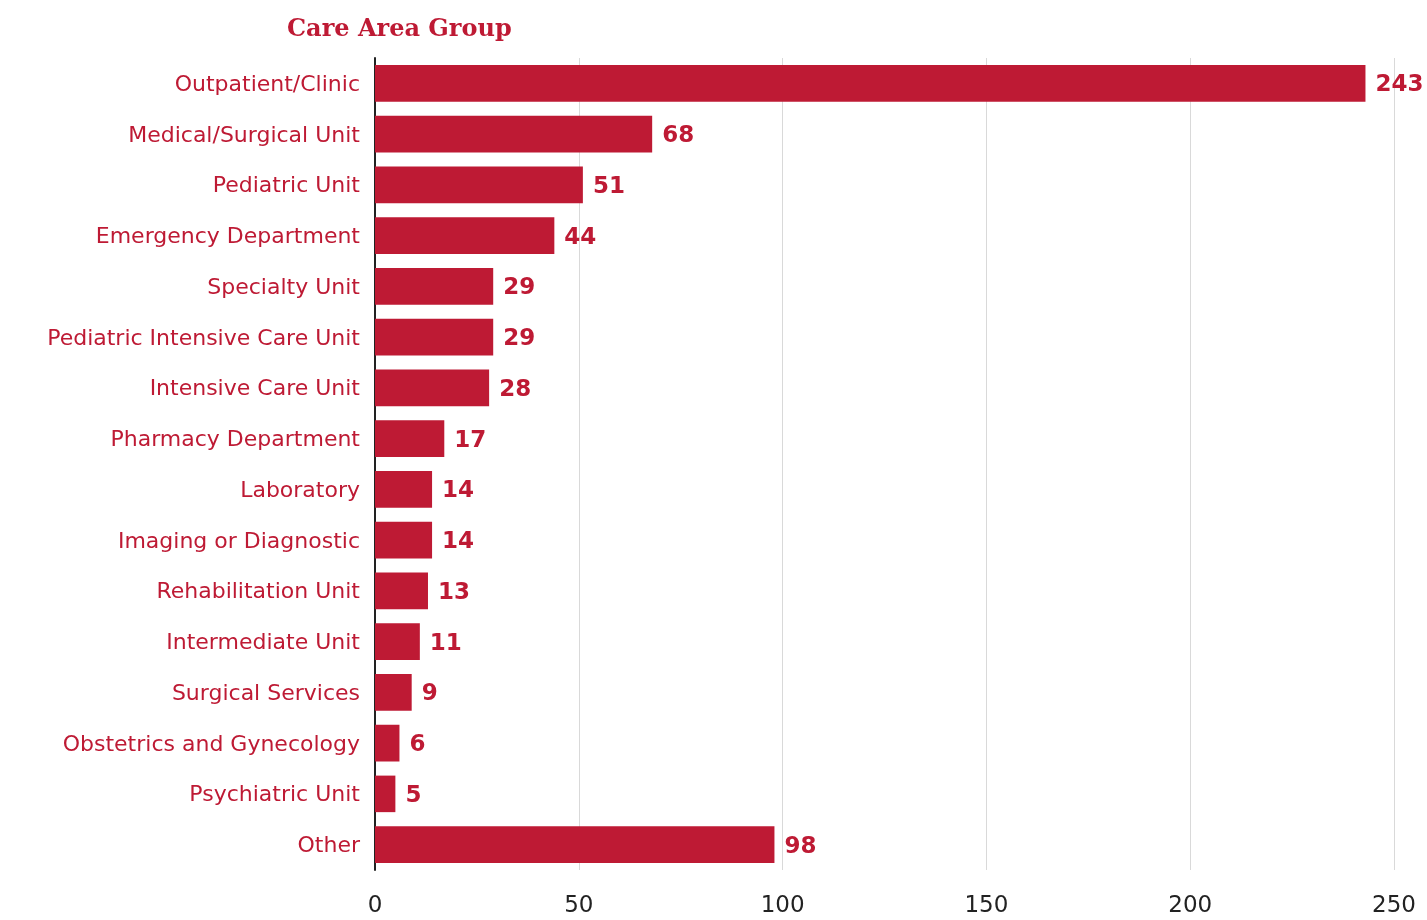 The image size is (1427, 920). Describe the element at coordinates (800, 844) in the screenshot. I see `data-label: 98` at that location.